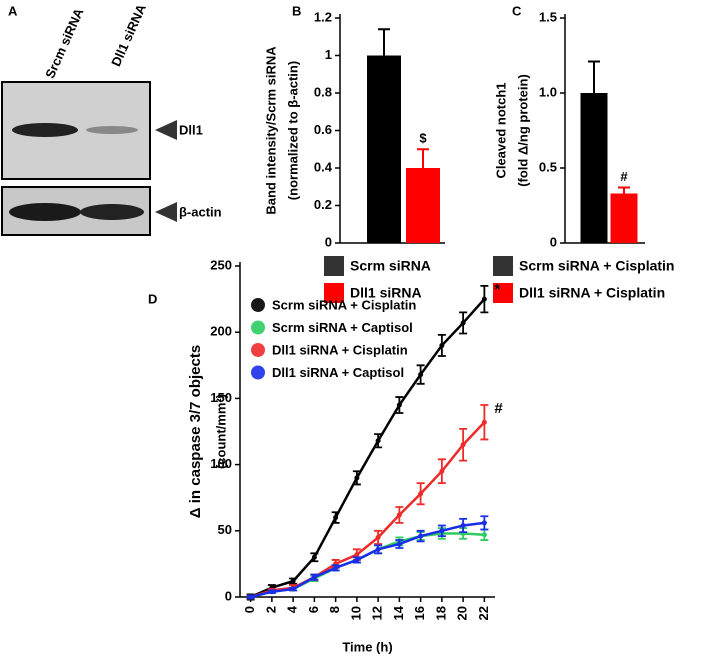 The image size is (709, 662). Describe the element at coordinates (386, 293) in the screenshot. I see `legend-label: Dll1 siRNA` at that location.